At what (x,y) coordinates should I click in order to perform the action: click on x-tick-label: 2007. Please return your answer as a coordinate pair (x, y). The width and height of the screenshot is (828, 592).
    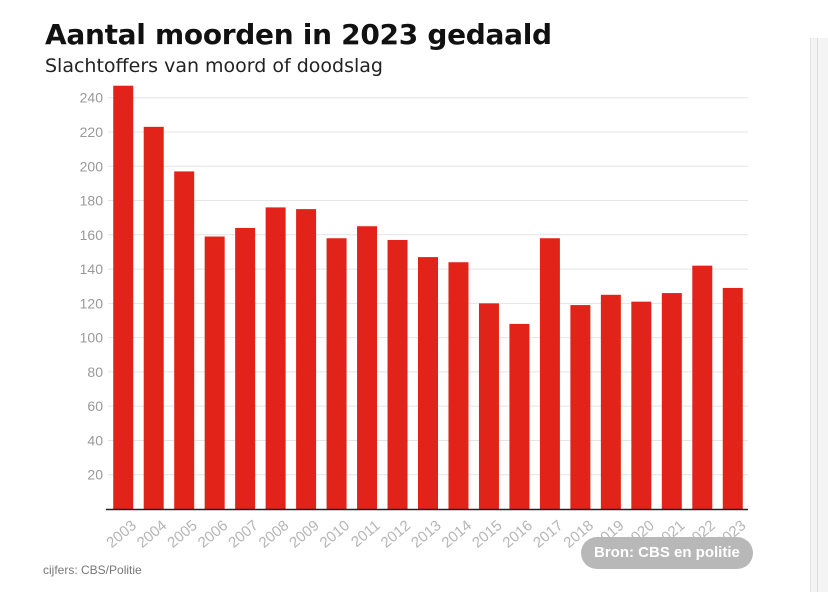
    Looking at the image, I should click on (243, 534).